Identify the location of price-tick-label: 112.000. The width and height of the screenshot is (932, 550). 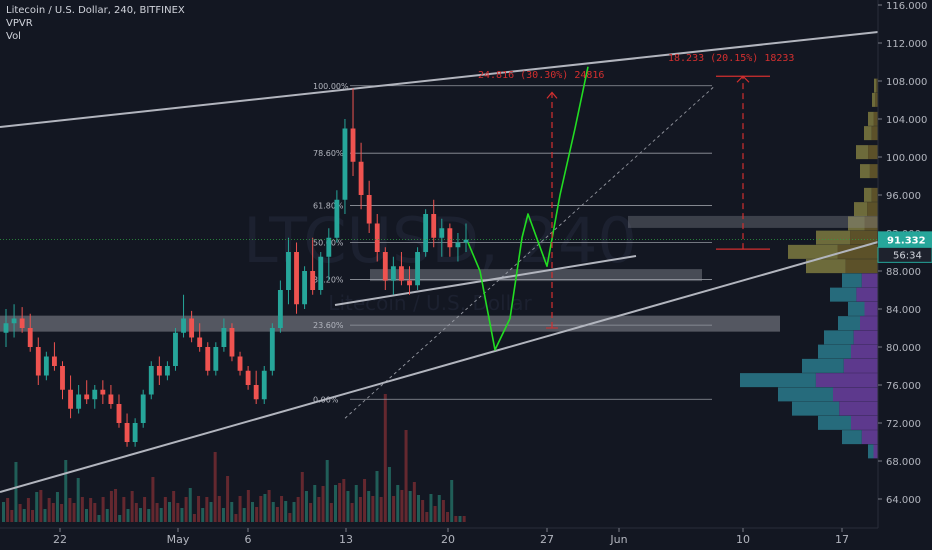
(906, 44).